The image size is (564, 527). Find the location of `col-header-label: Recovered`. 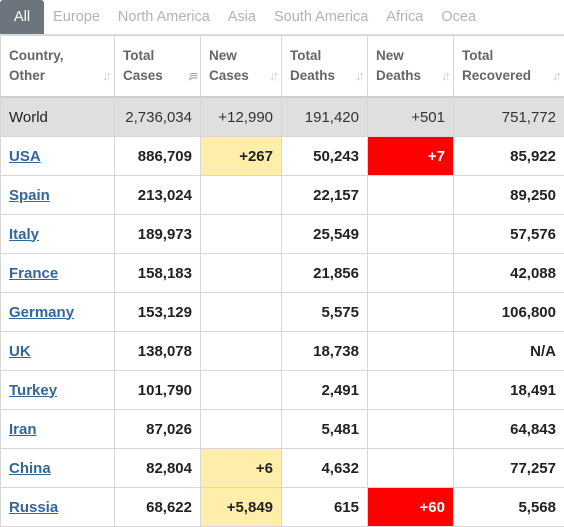

col-header-label: Recovered is located at coordinates (496, 75).